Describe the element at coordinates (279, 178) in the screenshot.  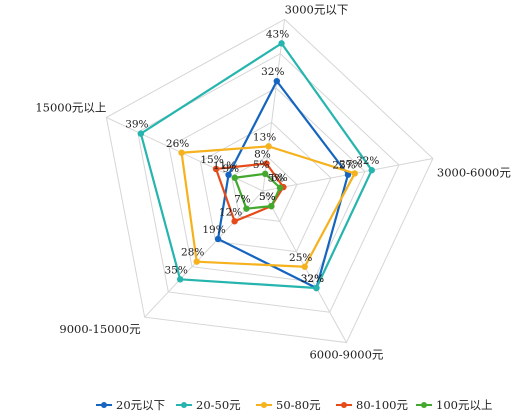
I see `data-label: 6%` at that location.